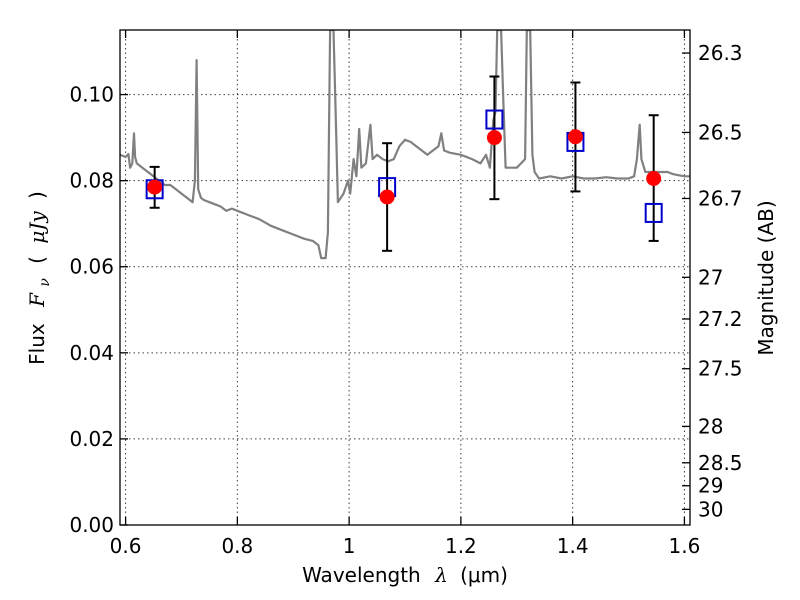  I want to click on y-tick-label: 0.06, so click(91, 267).